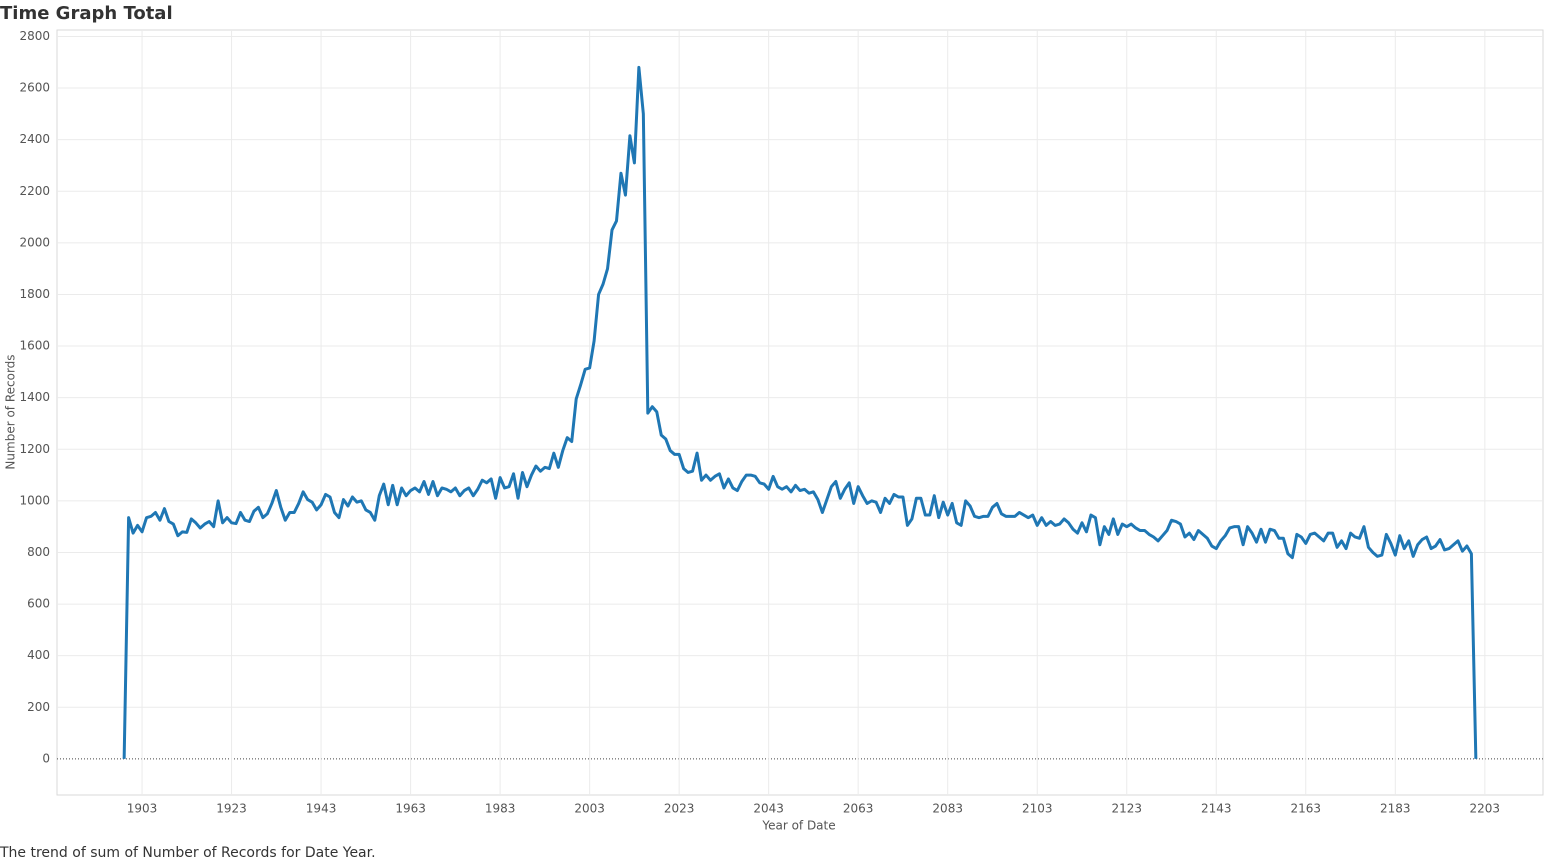 The image size is (1545, 867). Describe the element at coordinates (321, 809) in the screenshot. I see `x-tick-label: 1943` at that location.